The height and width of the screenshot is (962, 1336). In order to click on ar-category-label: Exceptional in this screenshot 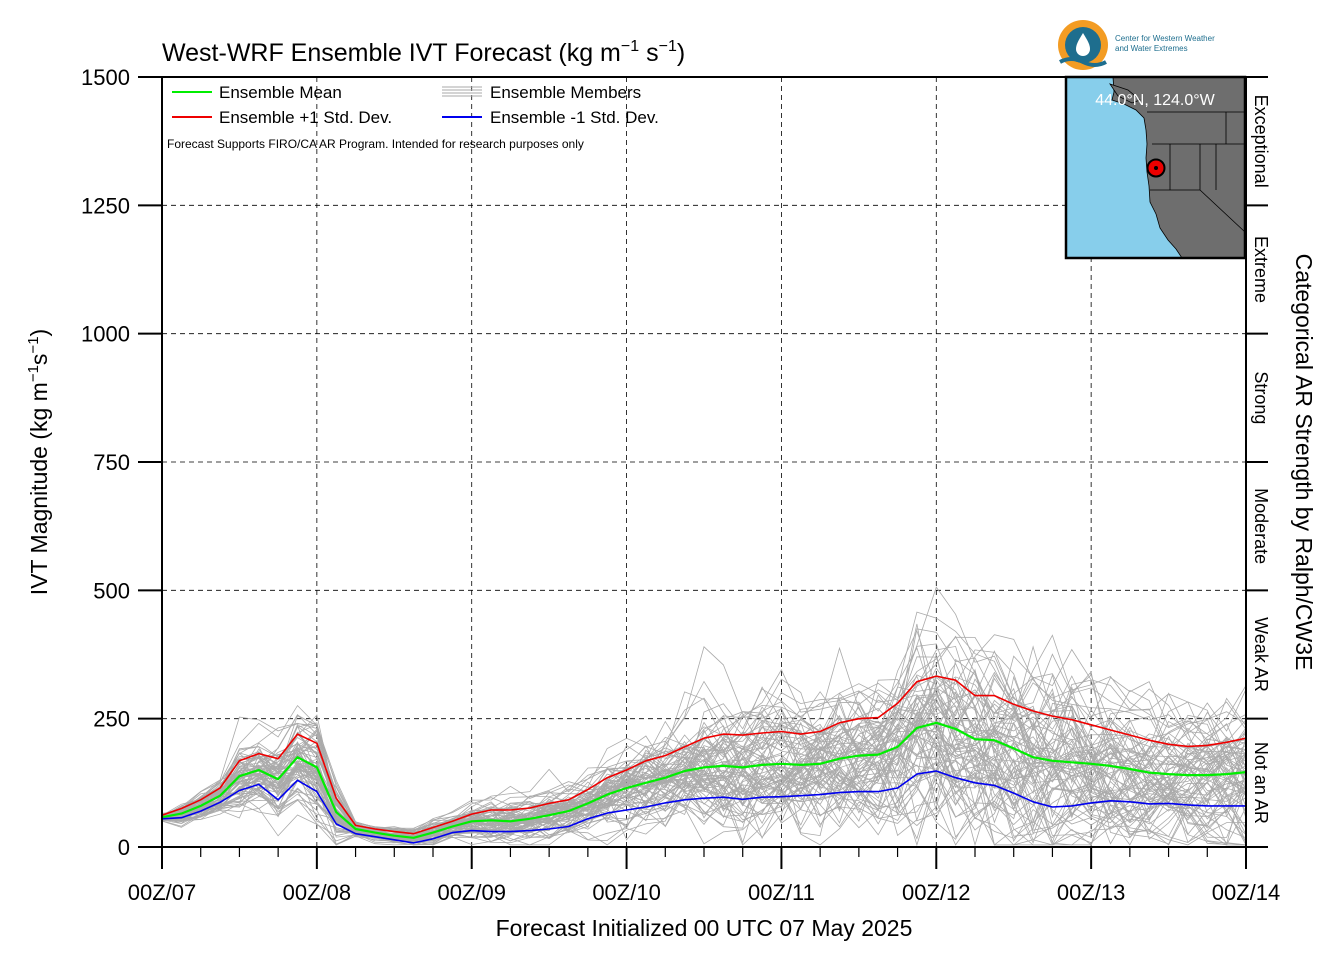, I will do `click(1261, 141)`.